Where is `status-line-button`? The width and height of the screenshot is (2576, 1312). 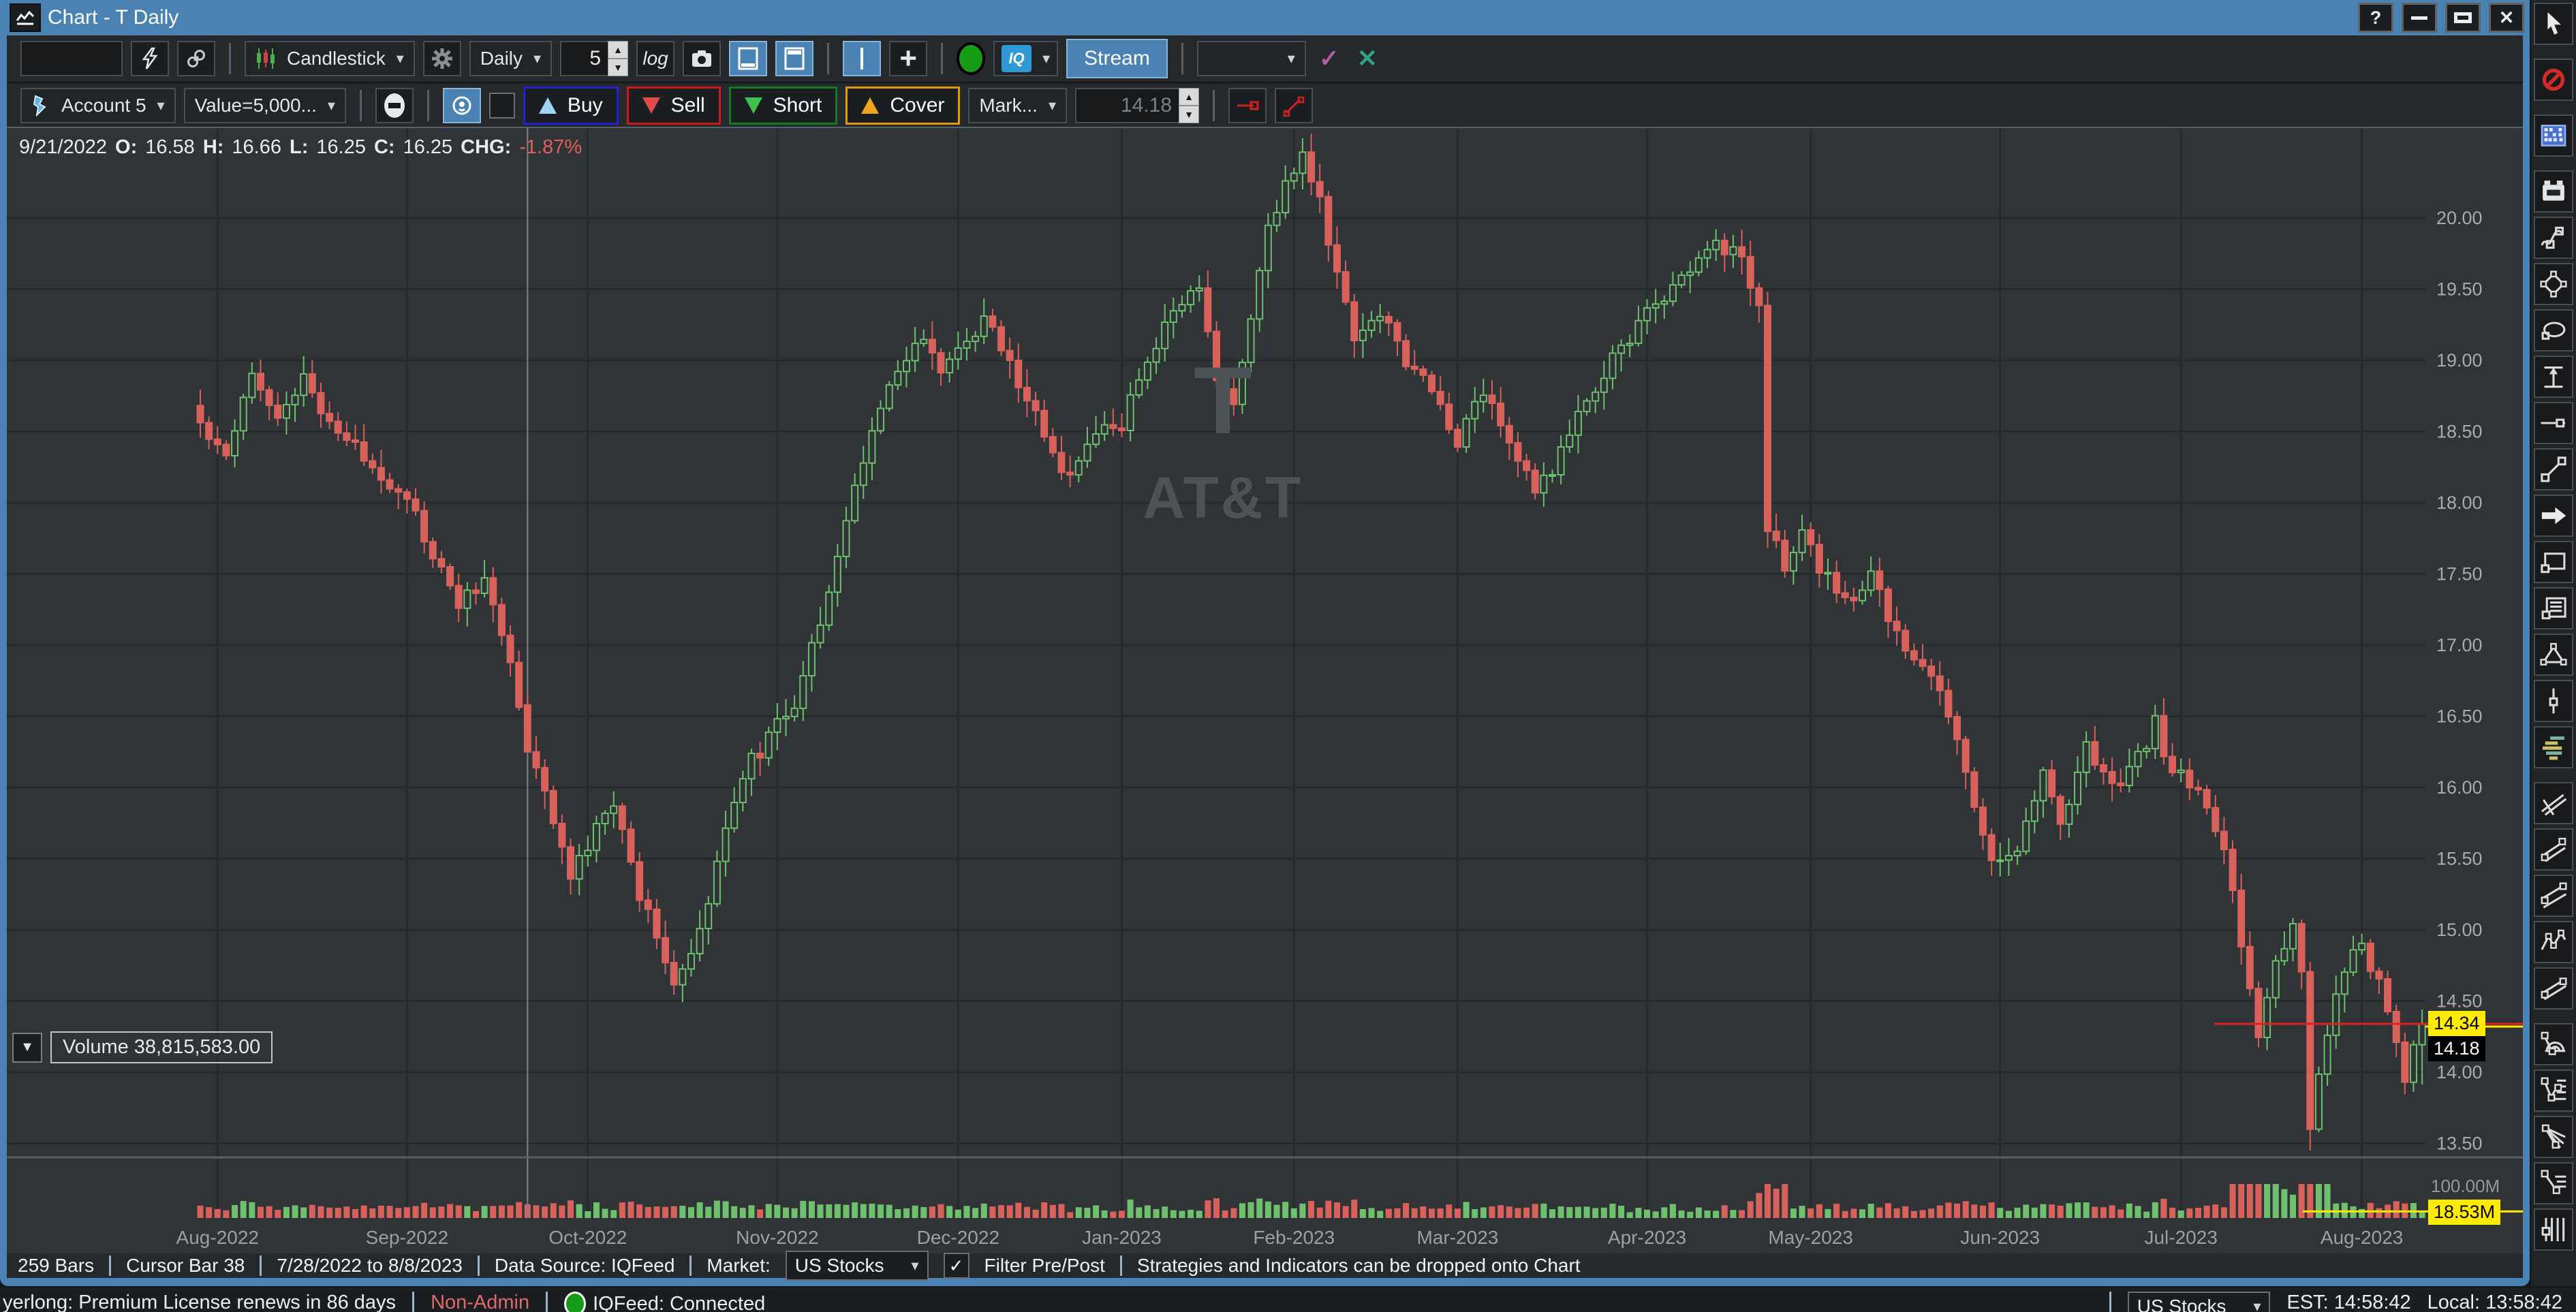
status-line-button is located at coordinates (748, 58).